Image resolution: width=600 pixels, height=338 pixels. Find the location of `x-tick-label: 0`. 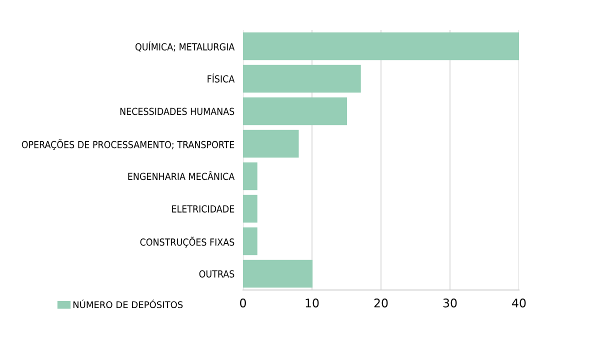

x-tick-label: 0 is located at coordinates (243, 303).